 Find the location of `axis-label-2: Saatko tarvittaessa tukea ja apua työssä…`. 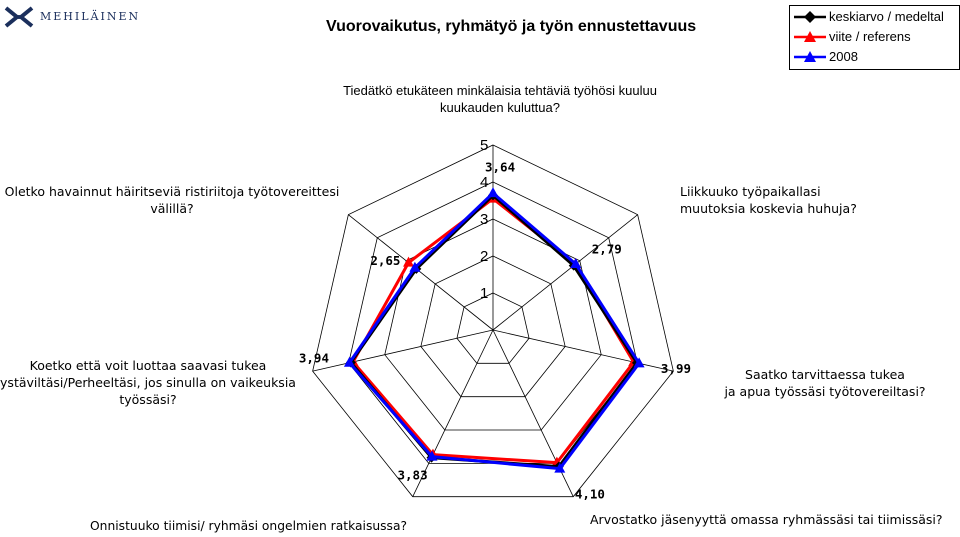

axis-label-2: Saatko tarvittaessa tukea ja apua työssä… is located at coordinates (825, 383).